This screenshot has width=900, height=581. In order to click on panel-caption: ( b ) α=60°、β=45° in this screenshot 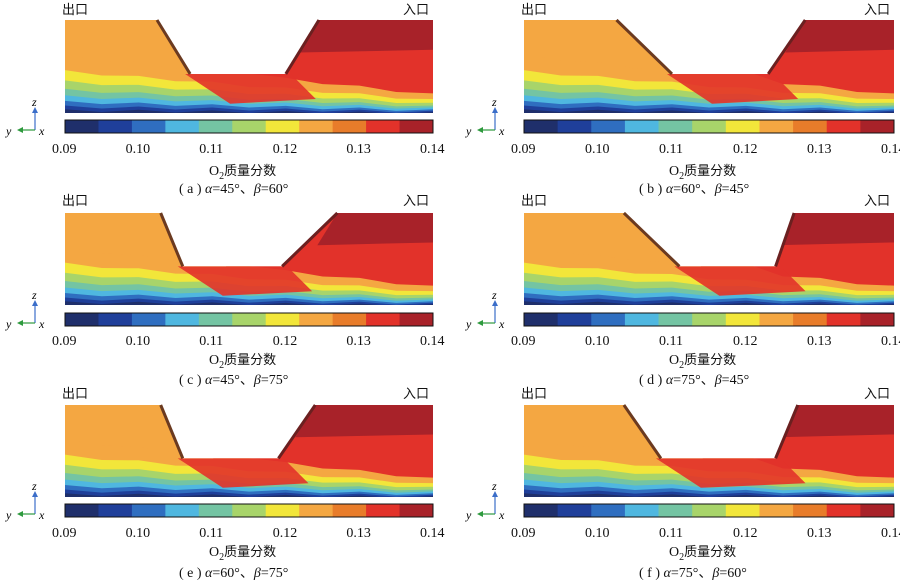, I will do `click(694, 189)`.